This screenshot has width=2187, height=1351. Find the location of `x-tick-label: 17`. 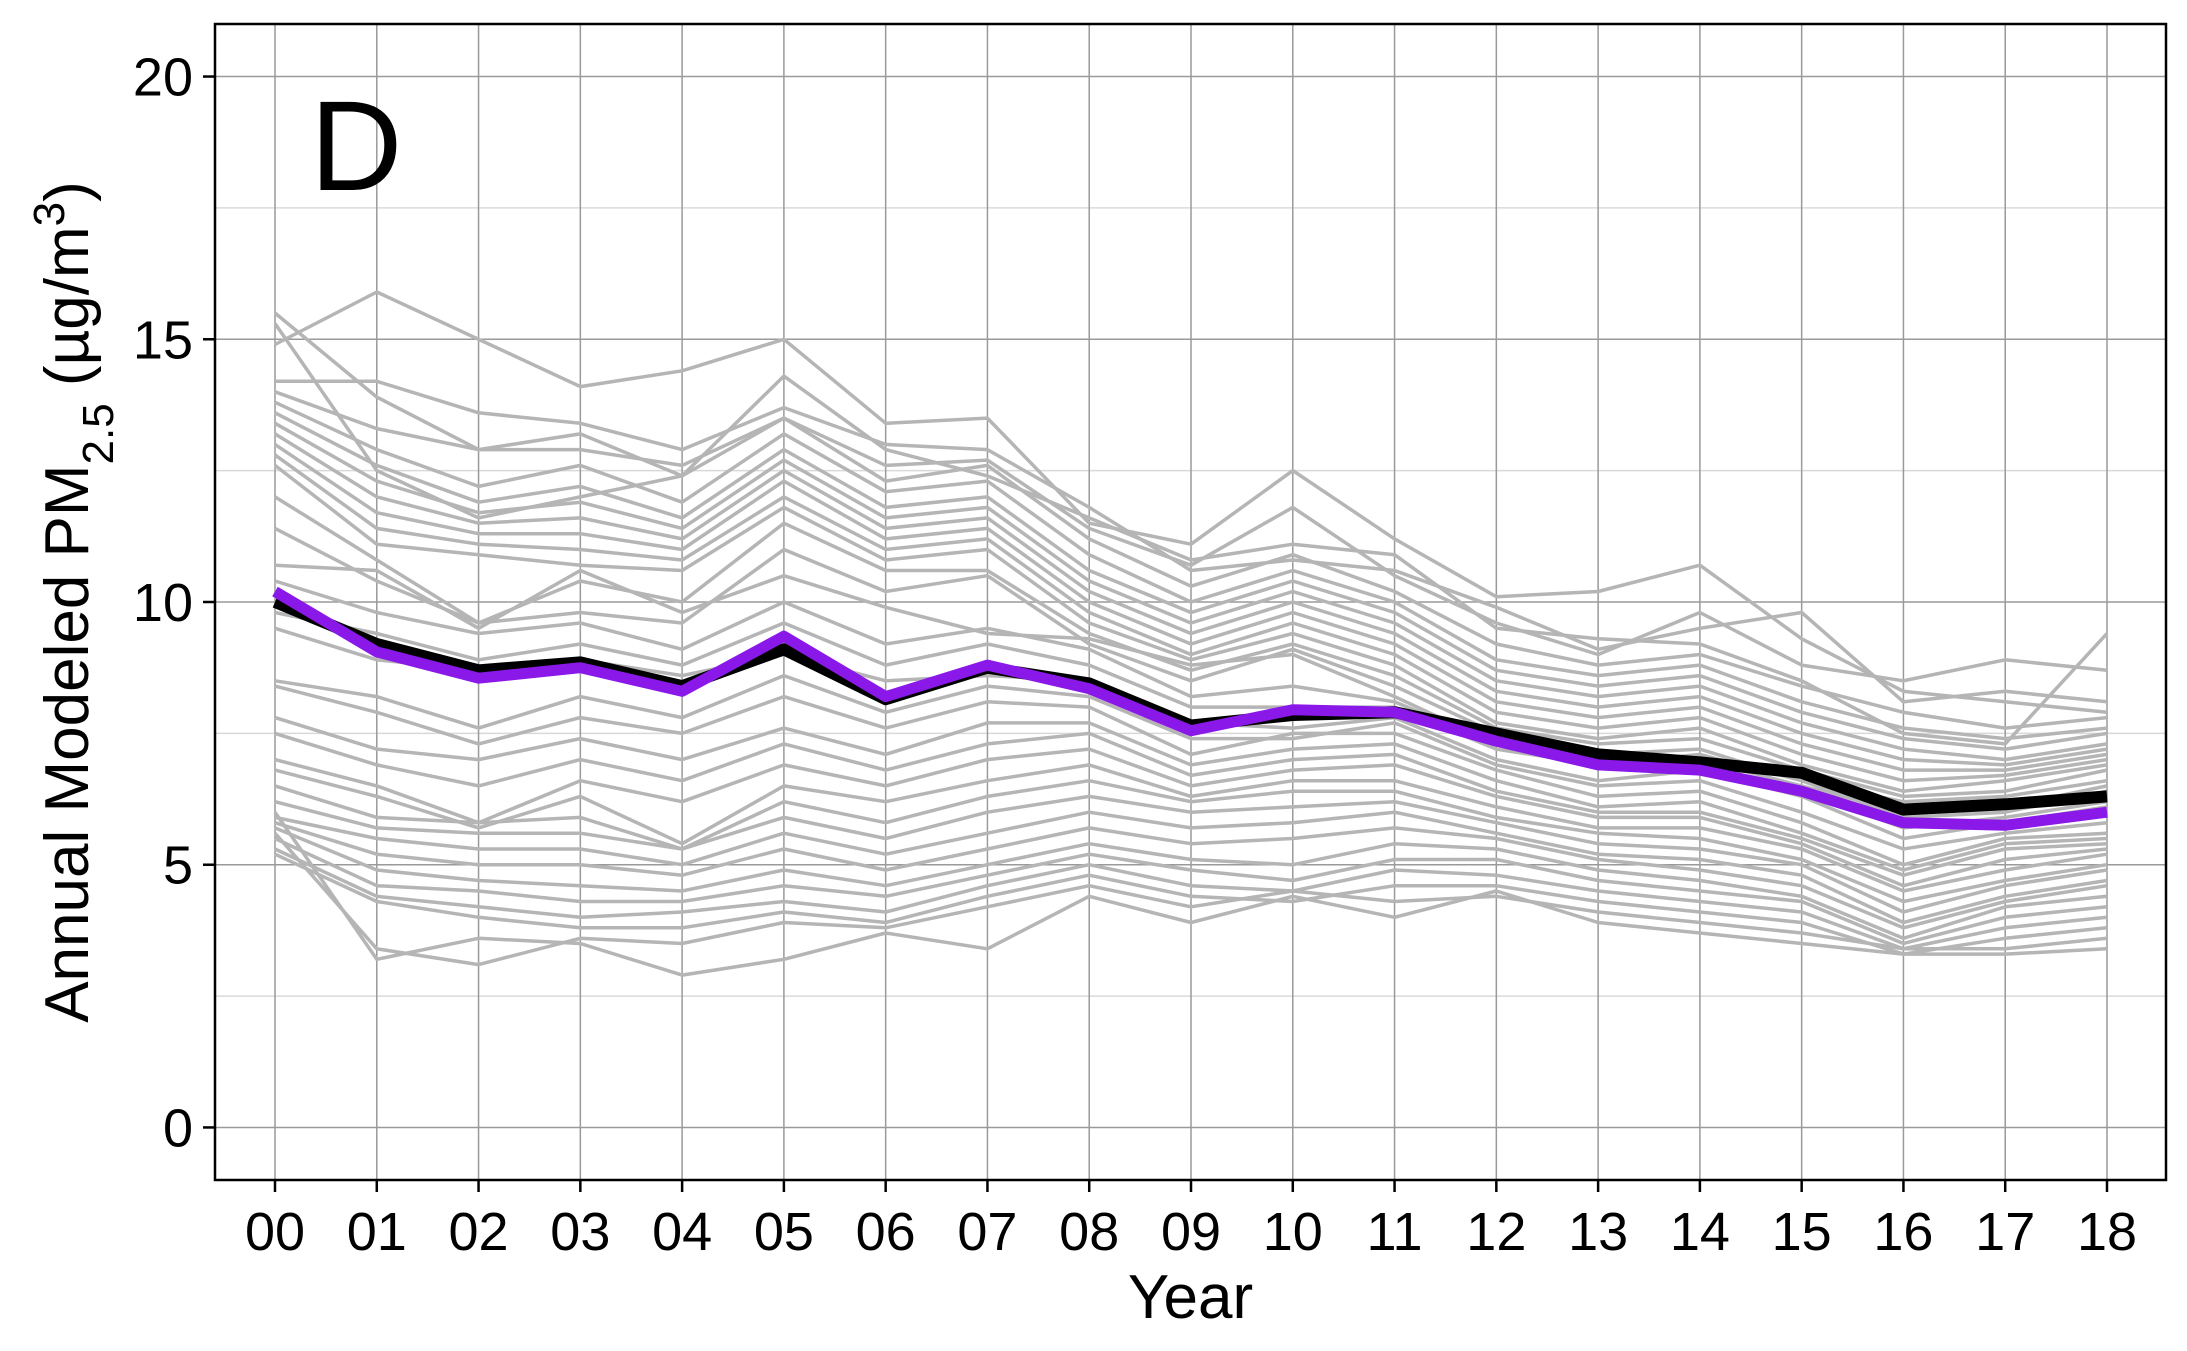

x-tick-label: 17 is located at coordinates (2005, 1232).